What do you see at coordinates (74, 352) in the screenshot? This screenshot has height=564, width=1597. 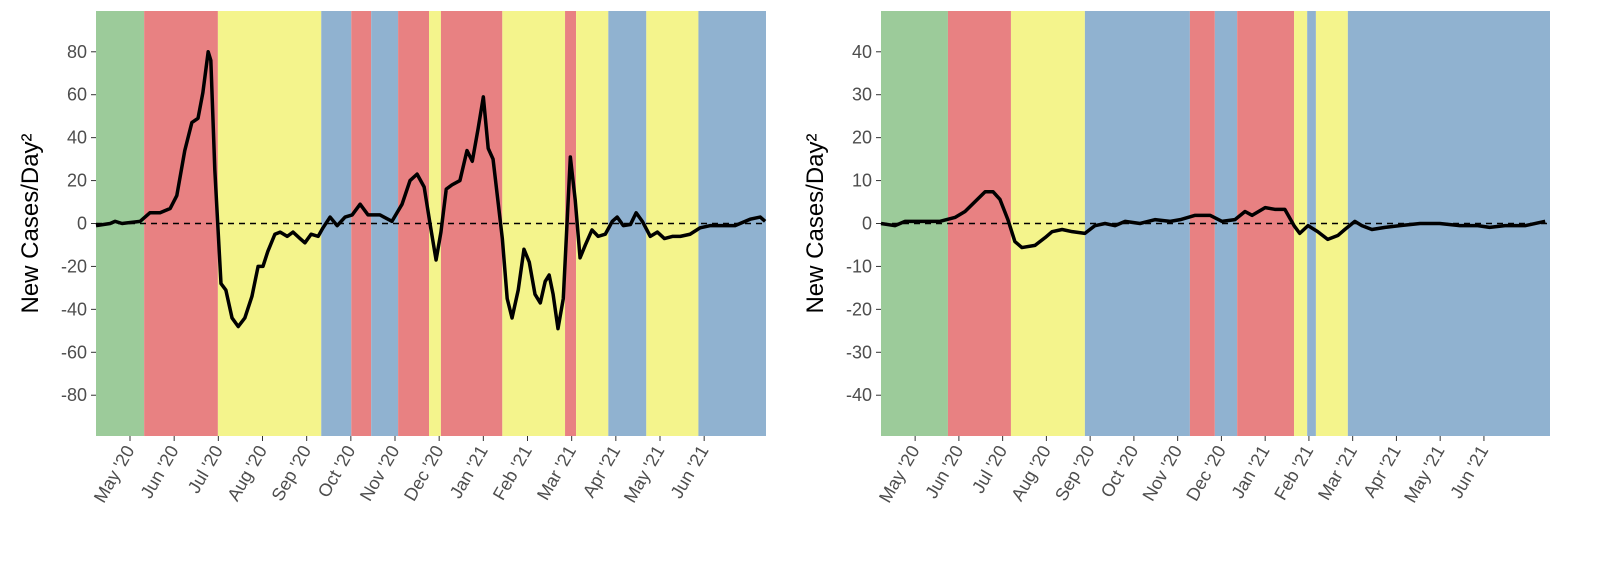 I see `y-tick-label: -60` at bounding box center [74, 352].